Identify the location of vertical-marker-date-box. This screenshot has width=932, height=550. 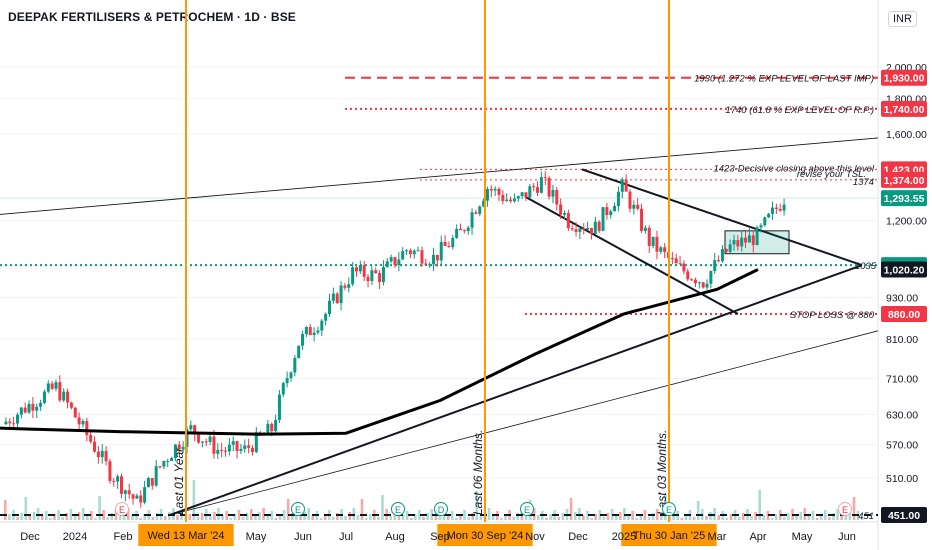
(669, 535).